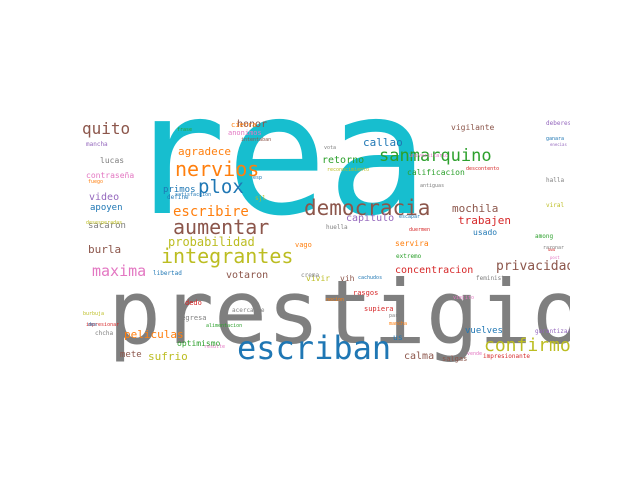 The height and width of the screenshot is (480, 640). Describe the element at coordinates (483, 169) in the screenshot. I see `word: descontento` at that location.